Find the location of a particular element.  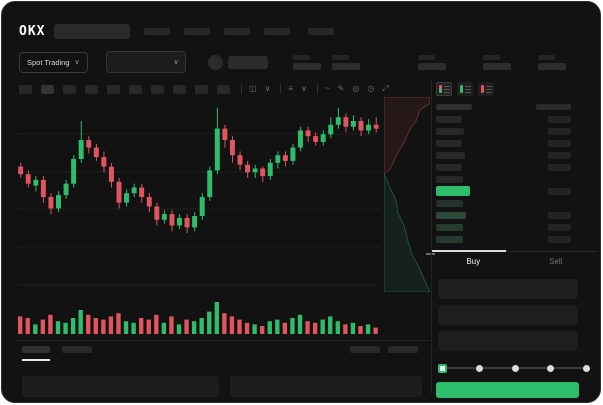

buy-submit-button is located at coordinates (507, 390).